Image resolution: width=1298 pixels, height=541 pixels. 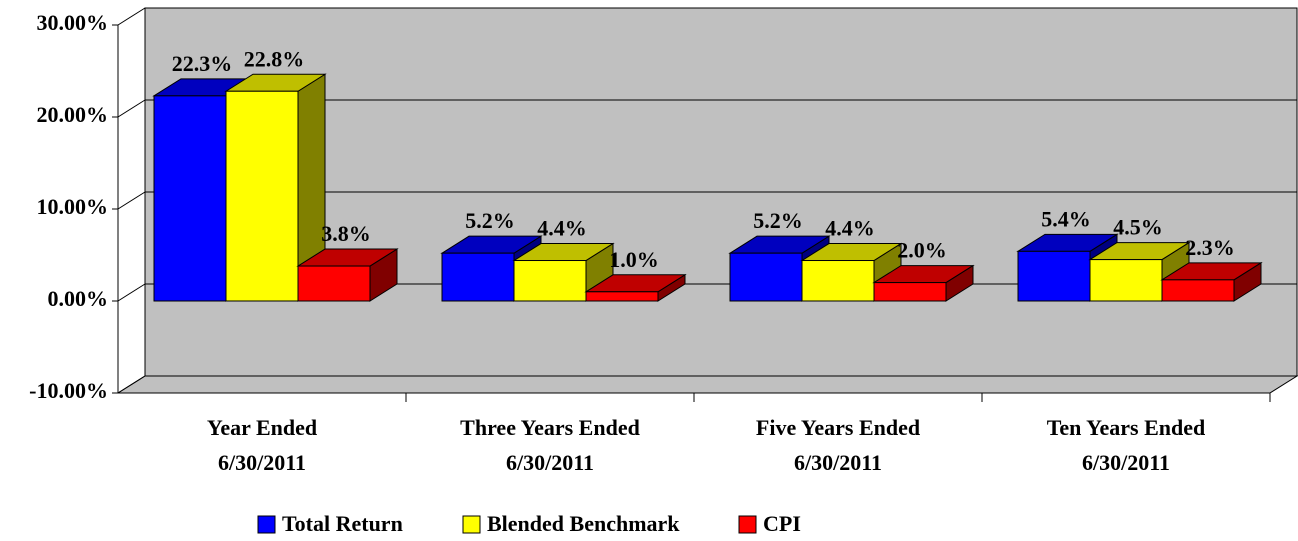 What do you see at coordinates (634, 259) in the screenshot?
I see `value-label: 1.0%` at bounding box center [634, 259].